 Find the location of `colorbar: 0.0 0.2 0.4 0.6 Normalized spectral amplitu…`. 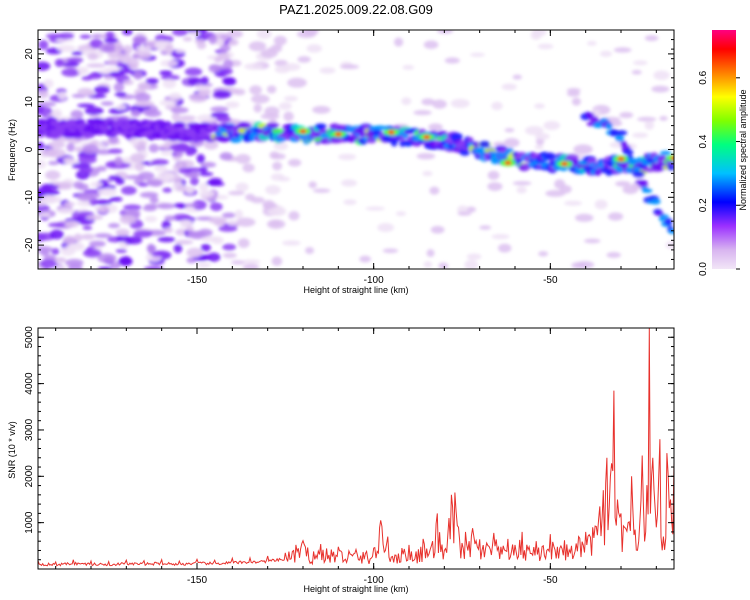

colorbar: 0.0 0.2 0.4 0.6 Normalized spectral amplitu… is located at coordinates (723, 153).